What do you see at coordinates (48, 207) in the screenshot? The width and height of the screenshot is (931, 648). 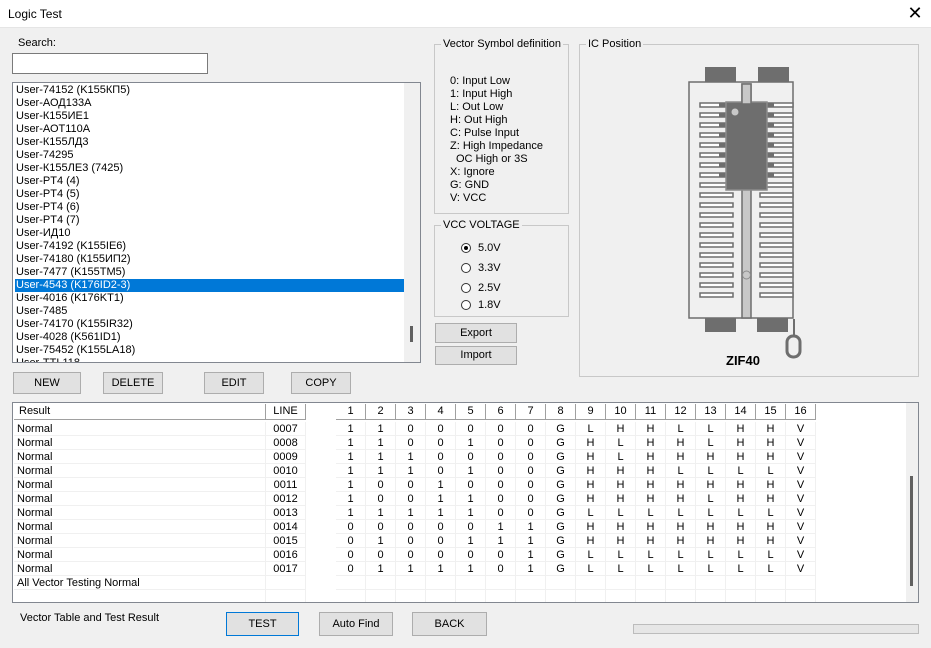 I see `list-item: User-PT4 (6)` at bounding box center [48, 207].